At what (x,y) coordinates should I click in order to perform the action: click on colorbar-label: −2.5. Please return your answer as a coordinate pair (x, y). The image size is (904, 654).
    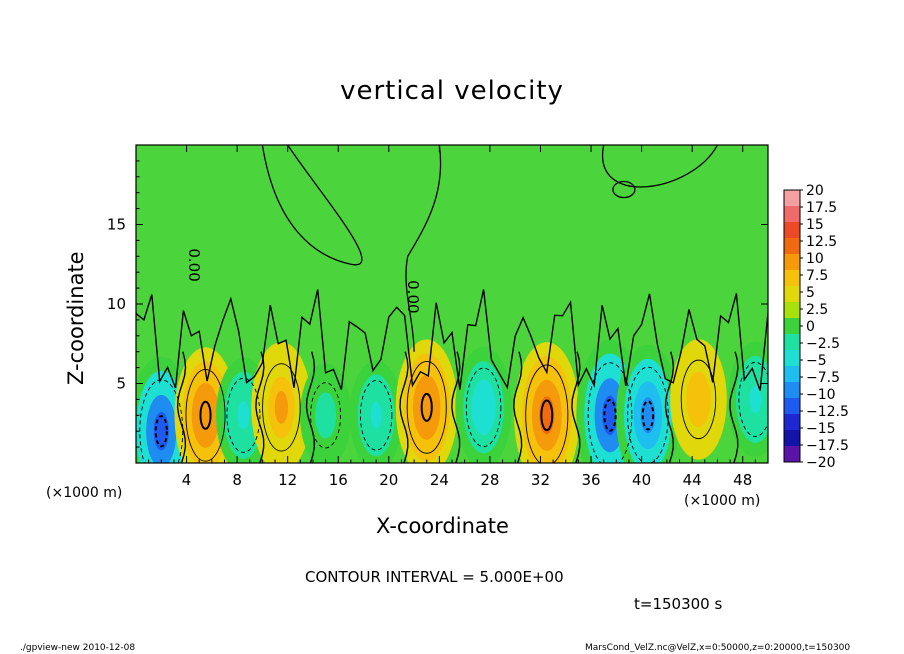
    Looking at the image, I should click on (823, 344).